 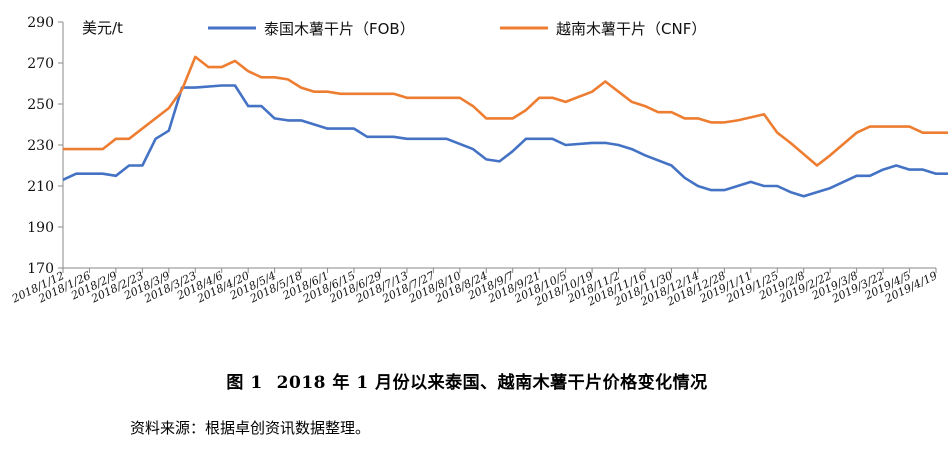 I want to click on y-tick-label: 250, so click(x=40, y=105).